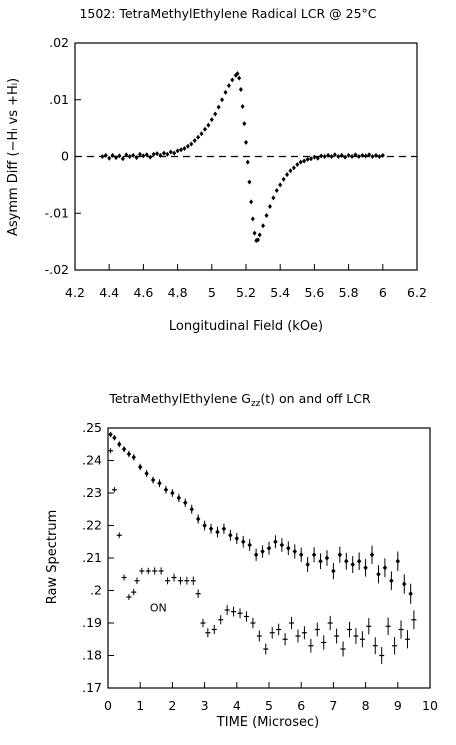 This screenshot has width=456, height=745. What do you see at coordinates (108, 705) in the screenshot?
I see `chart-2-x-tick-label: 0` at bounding box center [108, 705].